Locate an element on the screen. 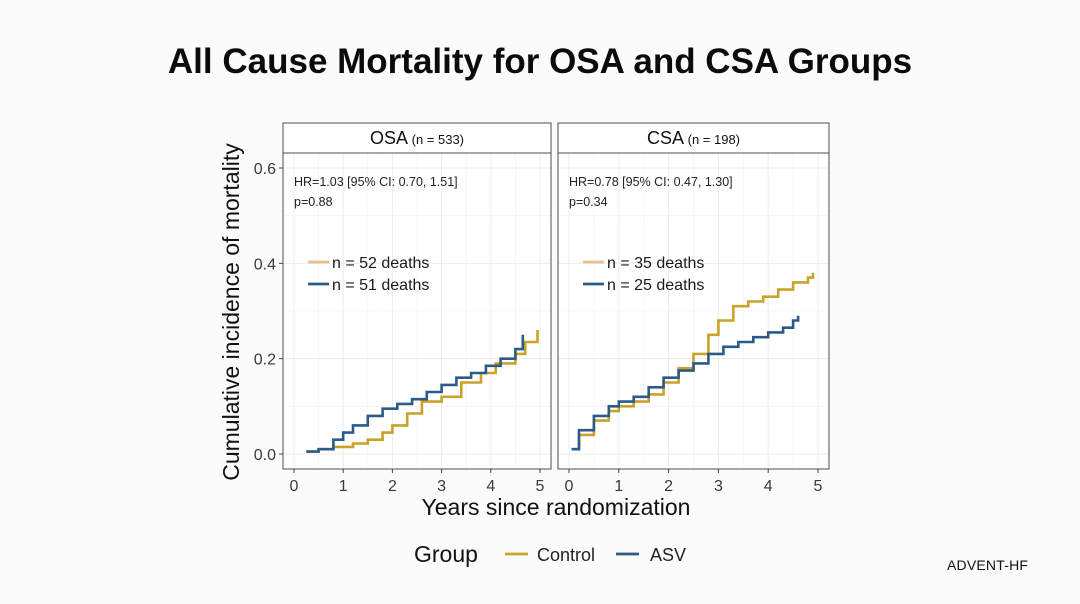  osa-x-tick-label: 5 is located at coordinates (540, 486).